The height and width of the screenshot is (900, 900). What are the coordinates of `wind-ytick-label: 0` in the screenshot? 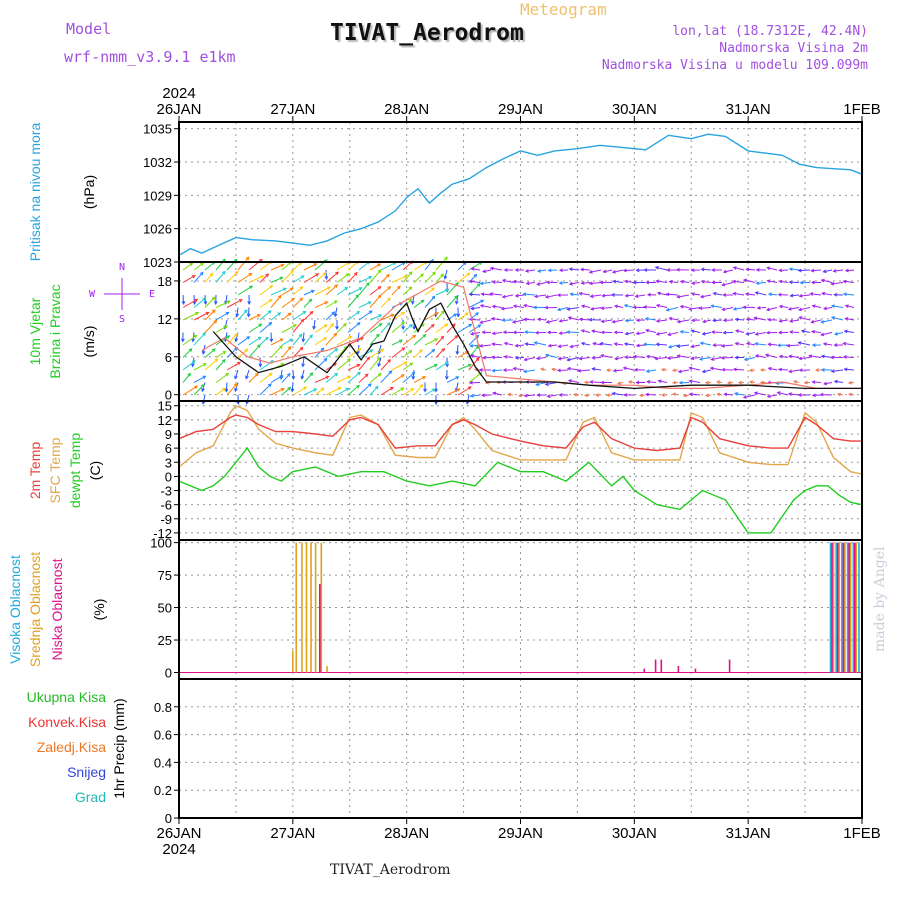 It's located at (168, 395).